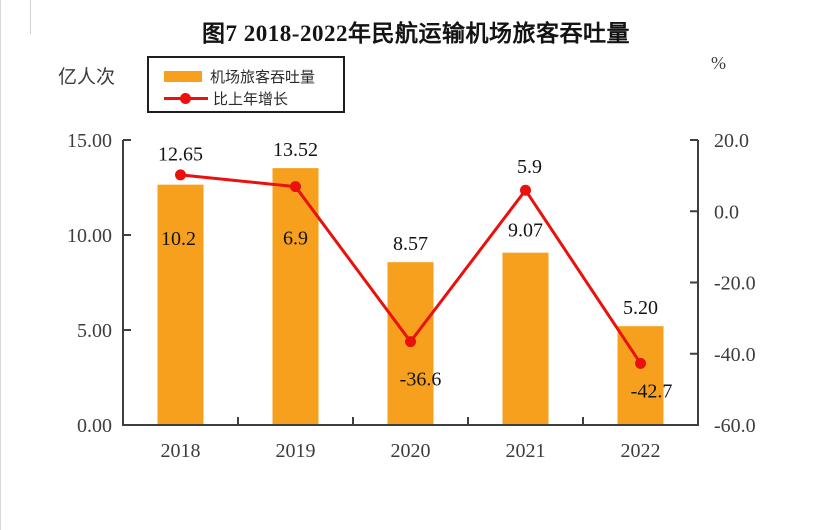 The image size is (830, 530). I want to click on bar-series-label: 机场旅客吞吐量, so click(263, 77).